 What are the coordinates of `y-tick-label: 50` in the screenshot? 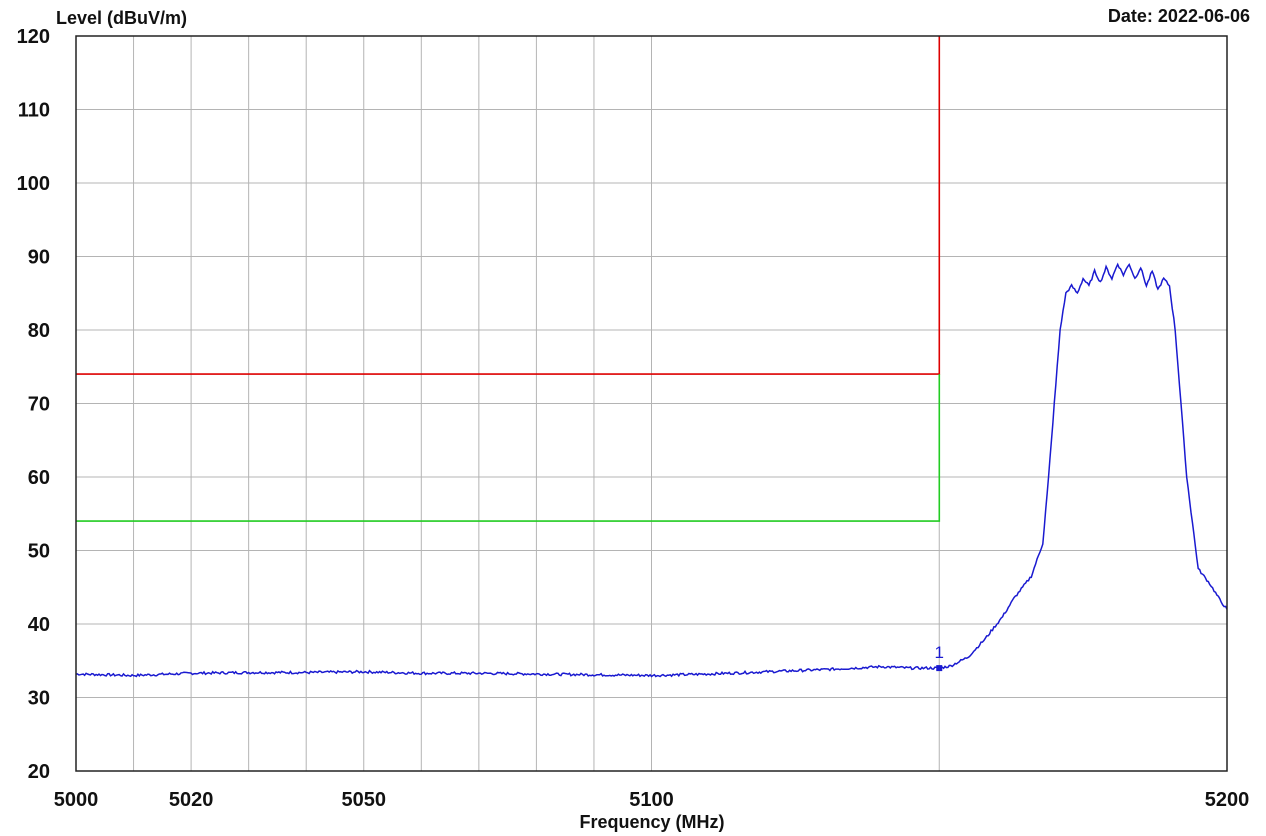 It's located at (39, 552).